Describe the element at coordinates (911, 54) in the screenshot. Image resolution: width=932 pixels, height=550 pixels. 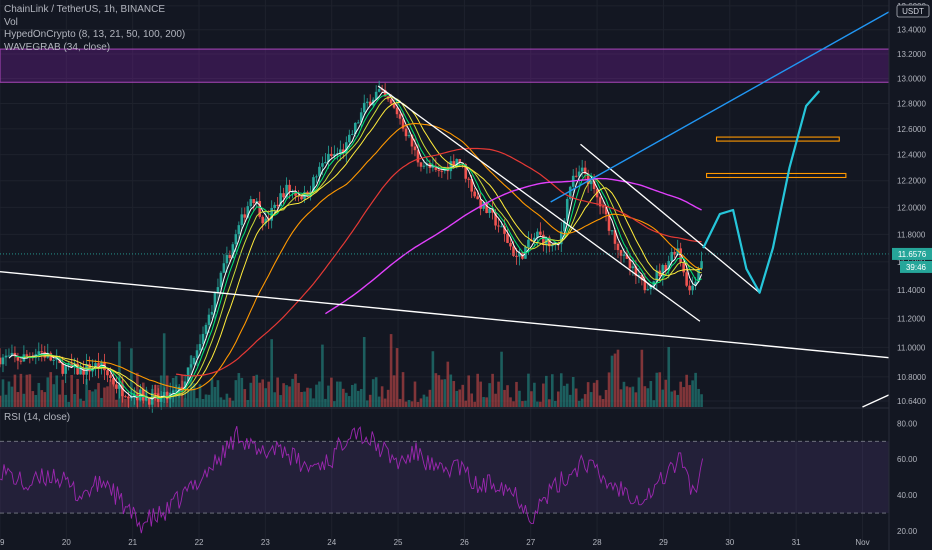
I see `y-tick-label: 13.2000` at that location.